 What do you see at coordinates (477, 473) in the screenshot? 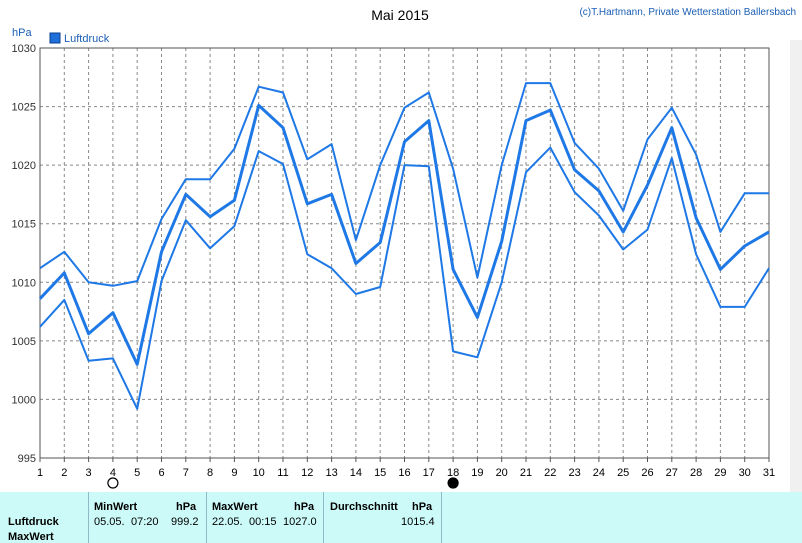
I see `x-tick-label-19: 19` at bounding box center [477, 473].